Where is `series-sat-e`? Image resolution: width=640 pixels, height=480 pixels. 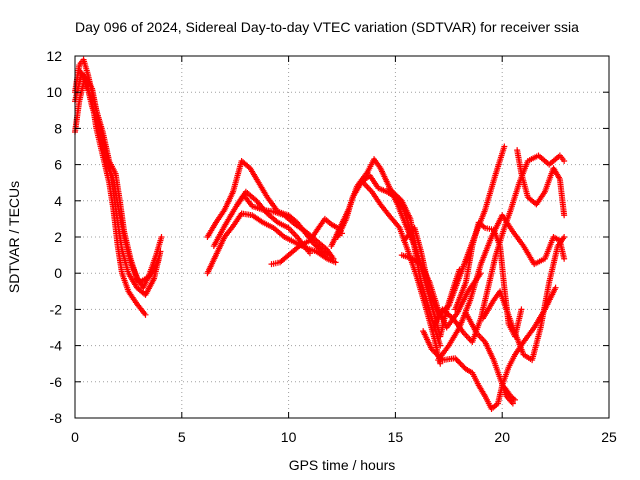
series-sat-e is located at coordinates (271, 243).